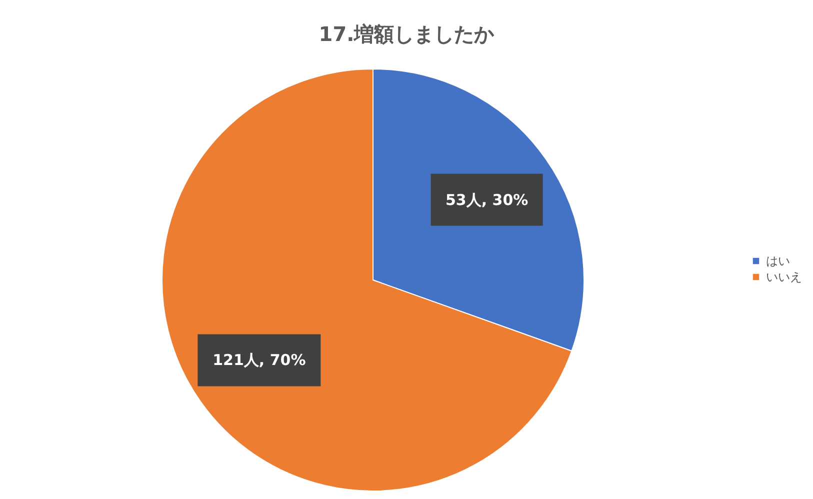  I want to click on legend-label: はい, so click(778, 261).